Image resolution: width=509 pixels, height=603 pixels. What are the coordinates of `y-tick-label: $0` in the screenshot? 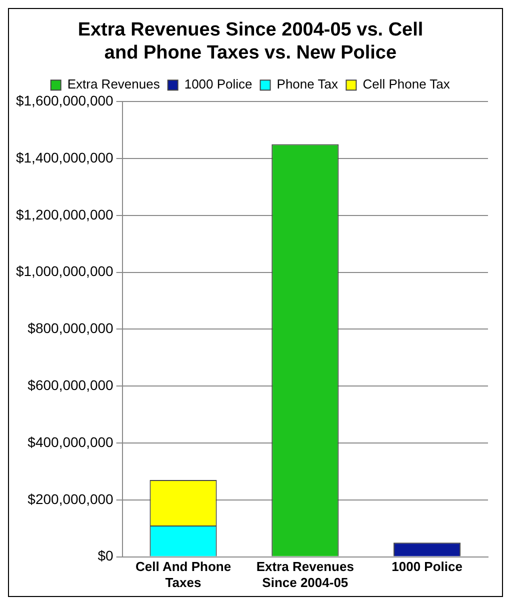 It's located at (106, 556).